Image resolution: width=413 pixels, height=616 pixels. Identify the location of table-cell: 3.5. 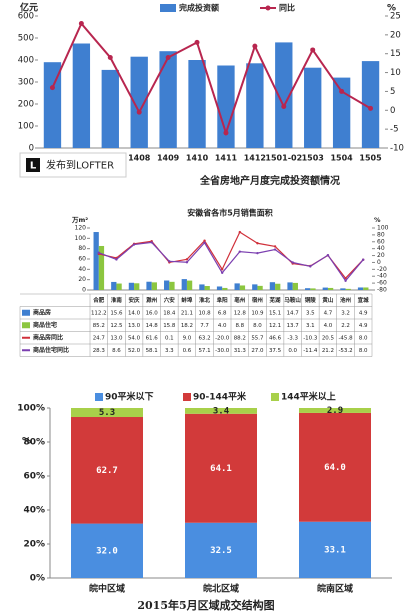
(310, 313).